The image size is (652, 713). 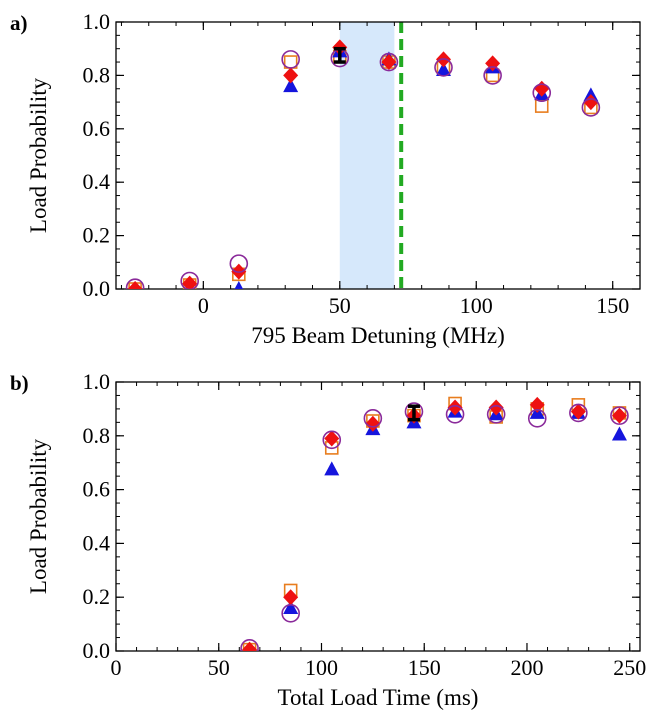 What do you see at coordinates (367, 155) in the screenshot?
I see `shaded-band` at bounding box center [367, 155].